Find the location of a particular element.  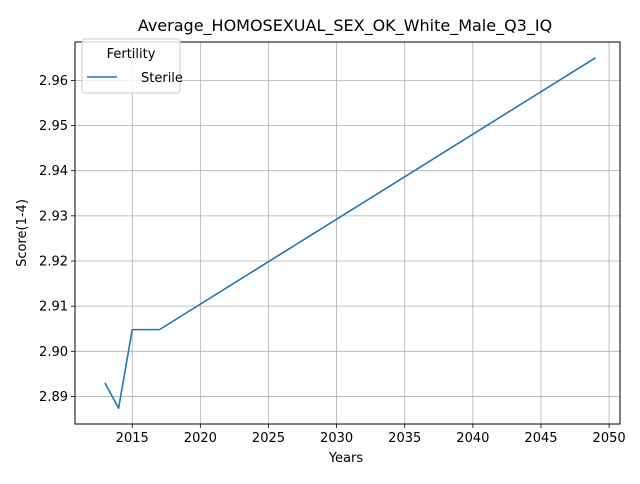

y-axis-label: Score(1-4) is located at coordinates (22, 233).